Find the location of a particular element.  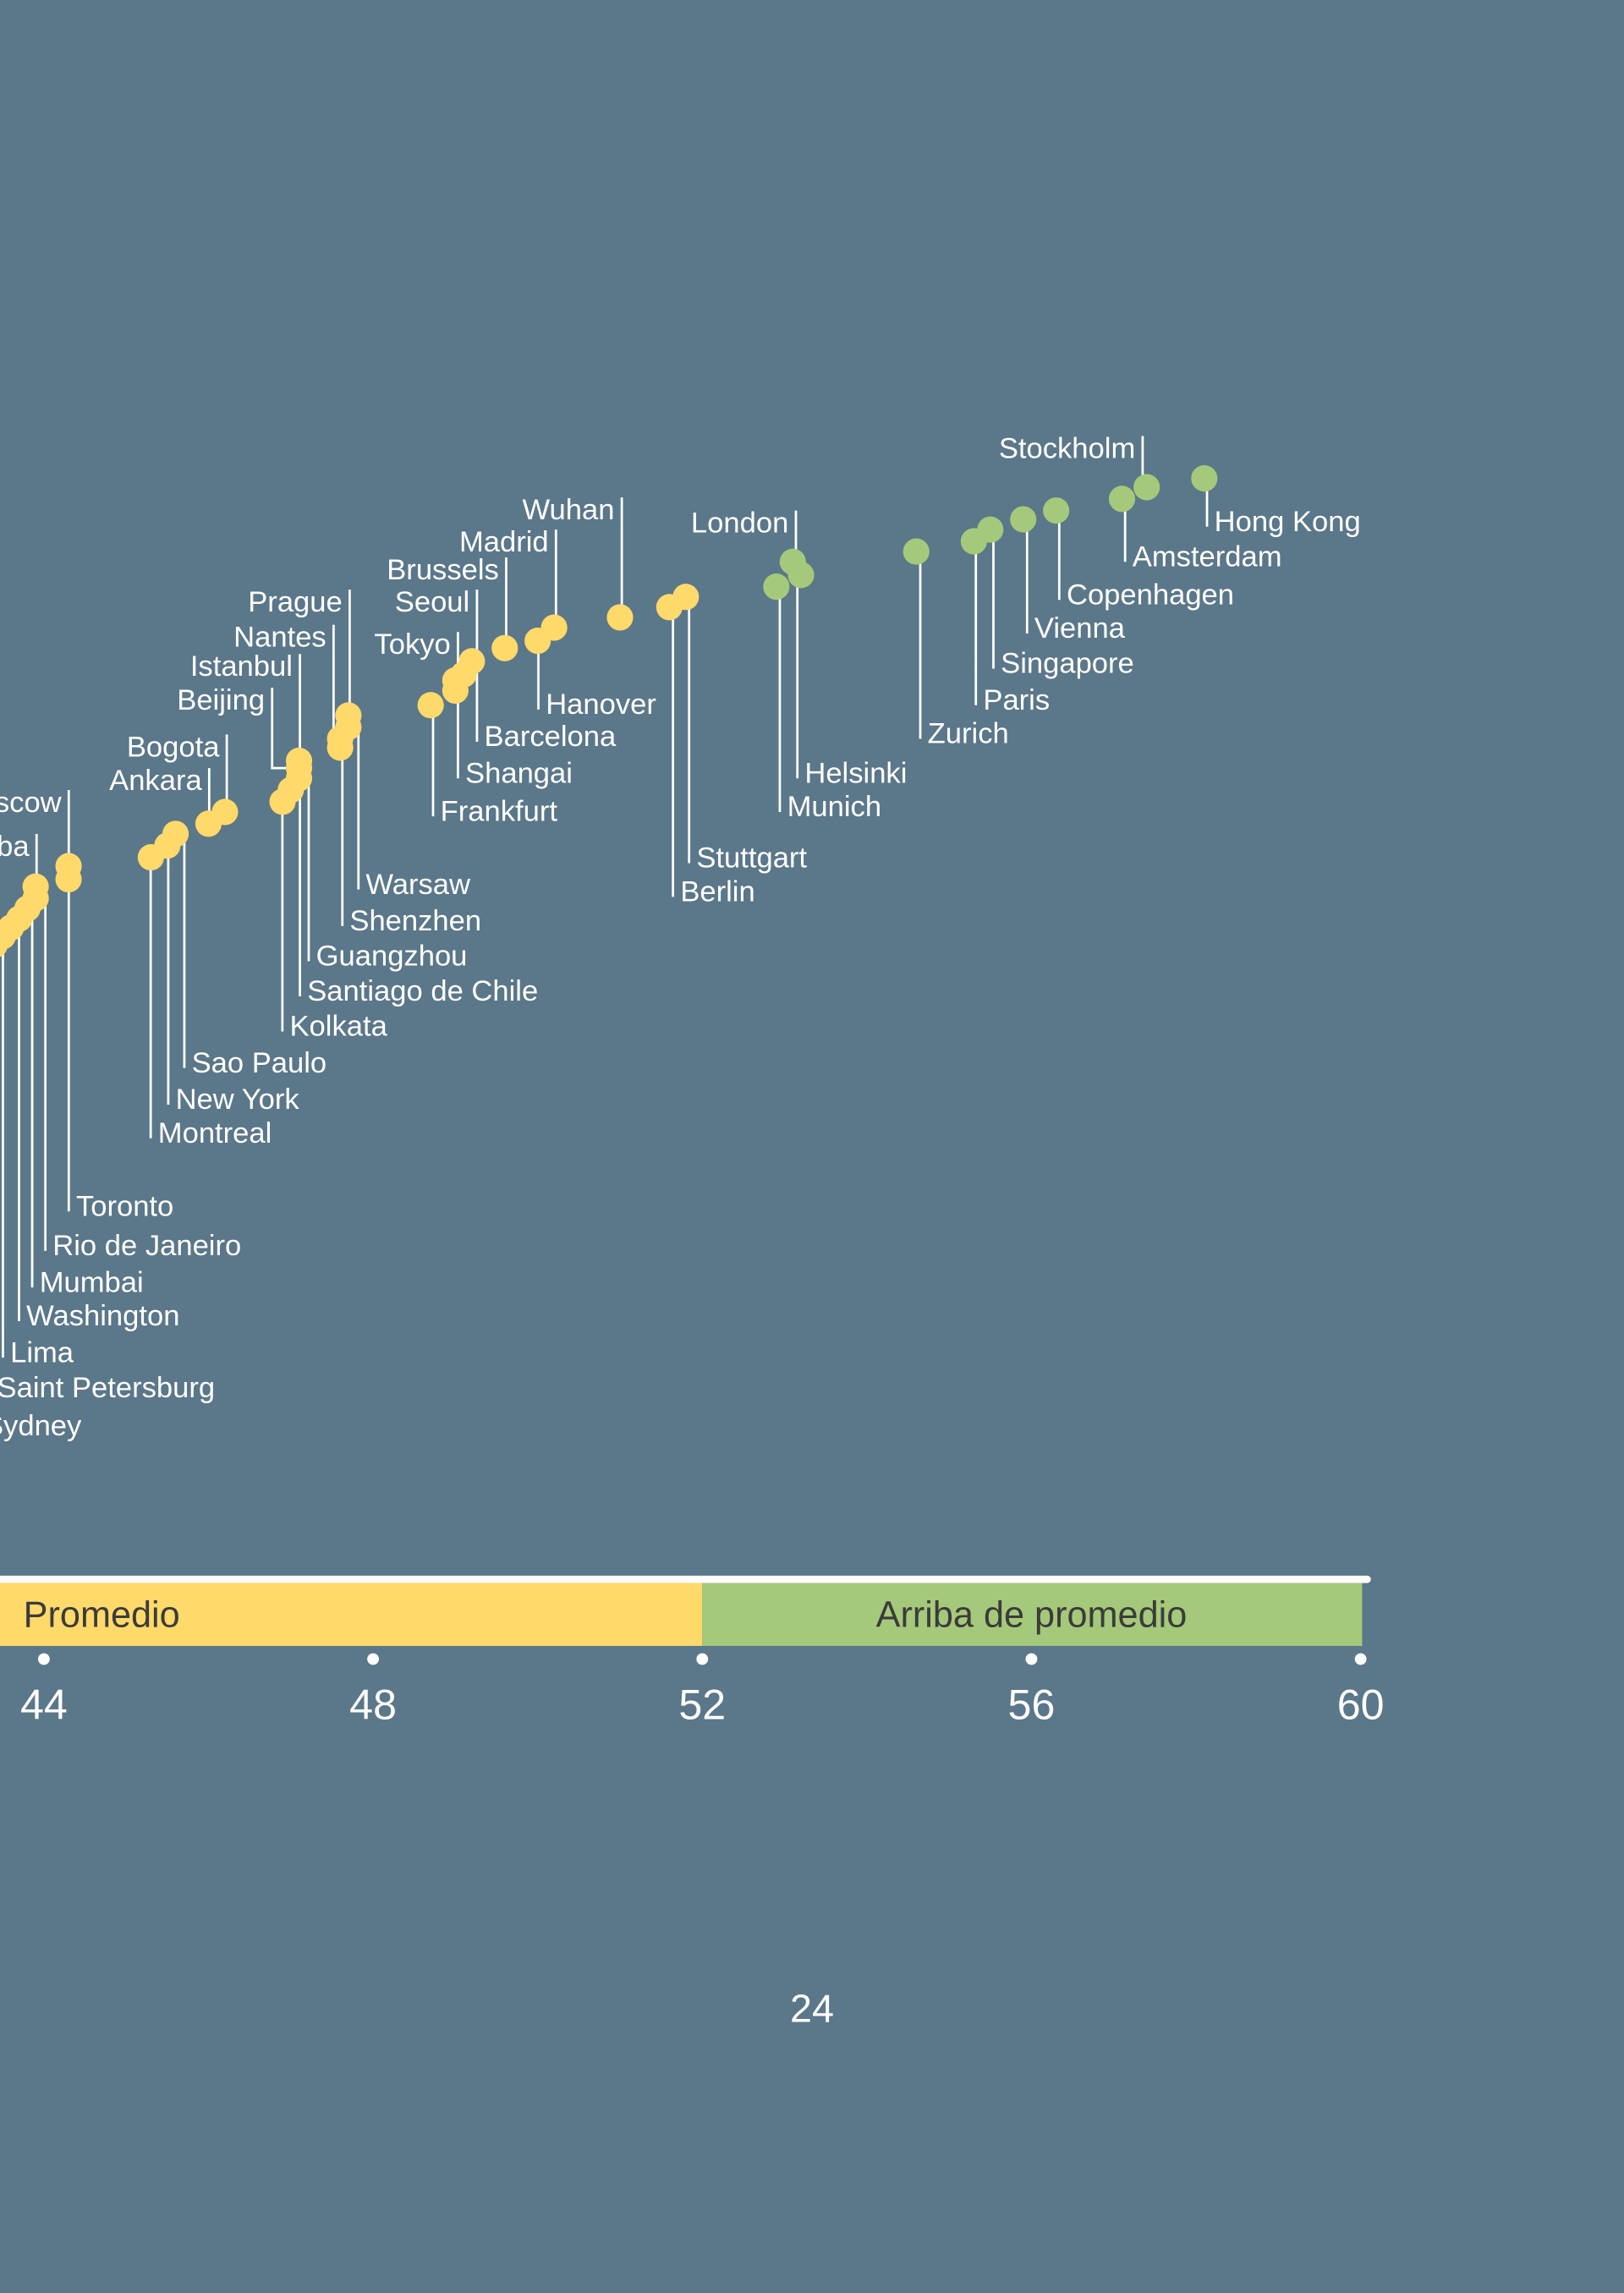

x-axis: 44 48 52 56 60 is located at coordinates (702, 1690).